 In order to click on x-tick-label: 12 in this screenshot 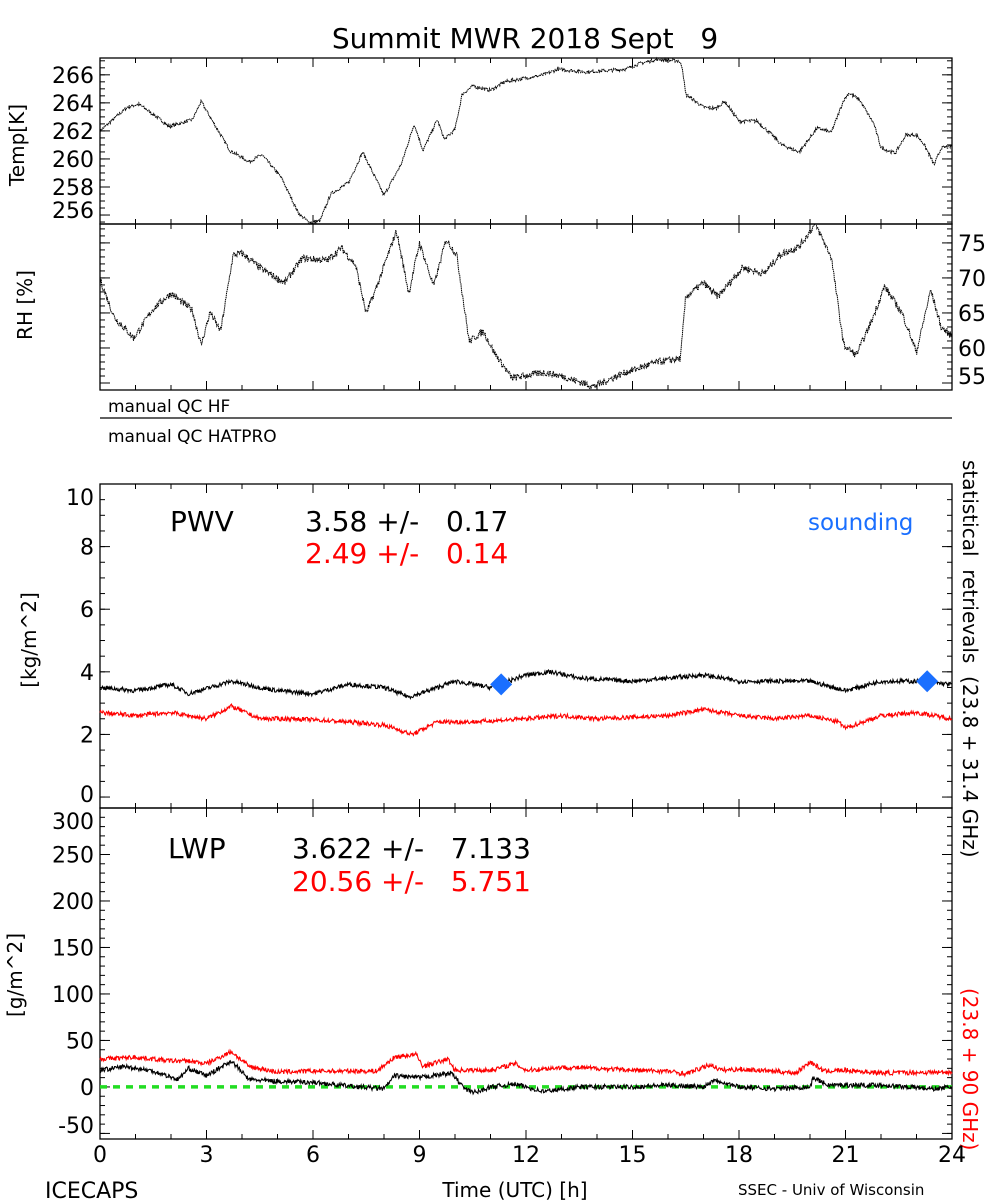, I will do `click(526, 1155)`.